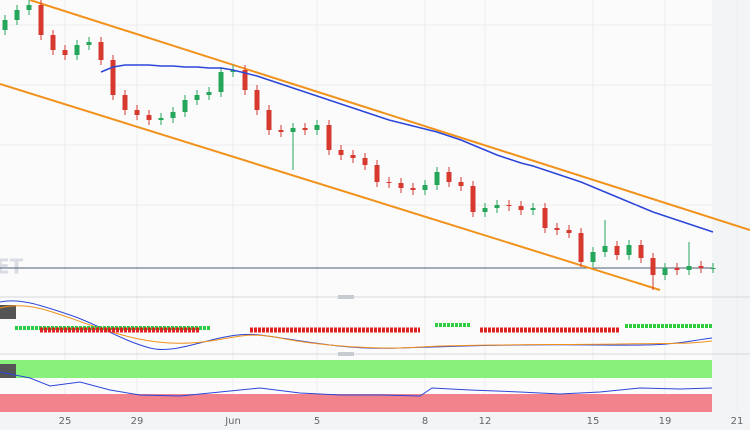 This screenshot has width=750, height=430. Describe the element at coordinates (731, 206) in the screenshot. I see `price-axis-strip` at that location.